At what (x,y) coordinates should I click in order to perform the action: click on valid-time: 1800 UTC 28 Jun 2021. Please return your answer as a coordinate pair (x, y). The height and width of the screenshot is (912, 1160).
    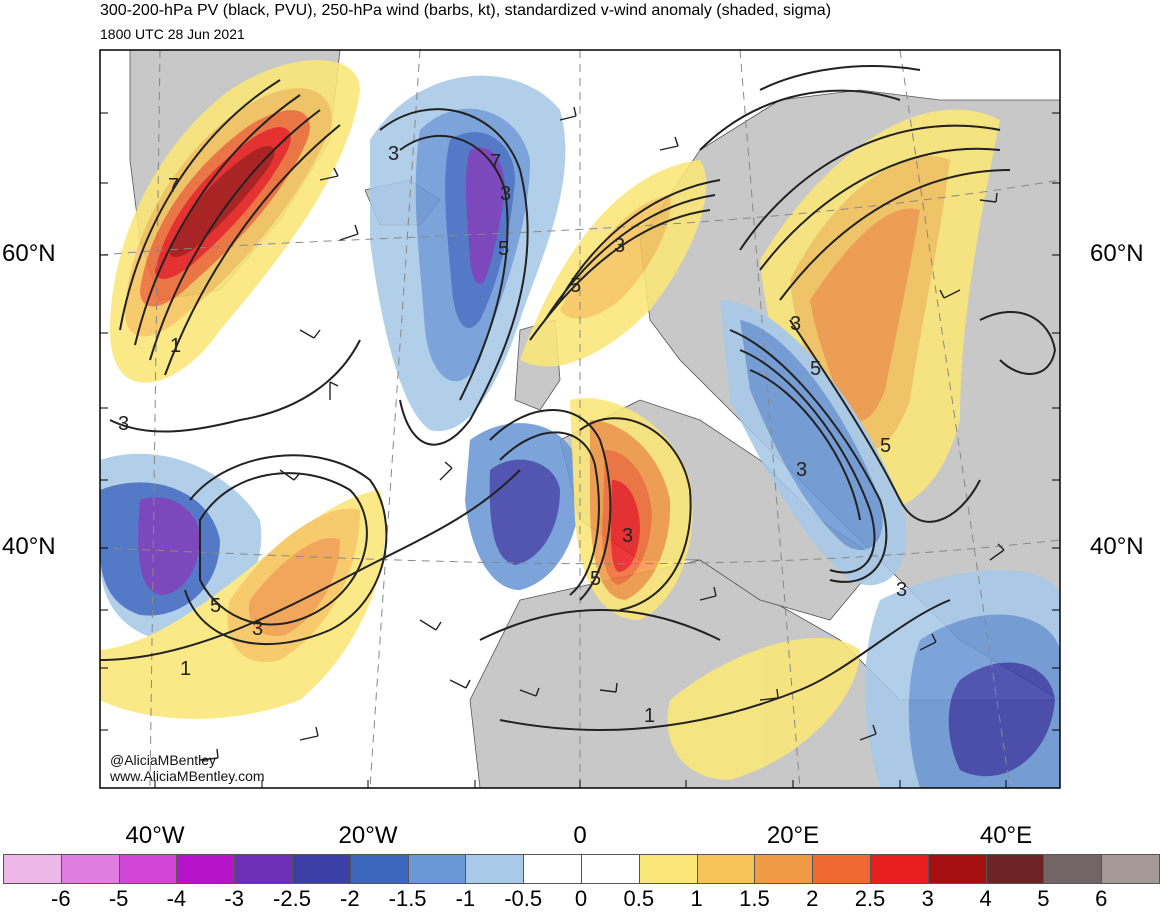
    Looking at the image, I should click on (172, 34).